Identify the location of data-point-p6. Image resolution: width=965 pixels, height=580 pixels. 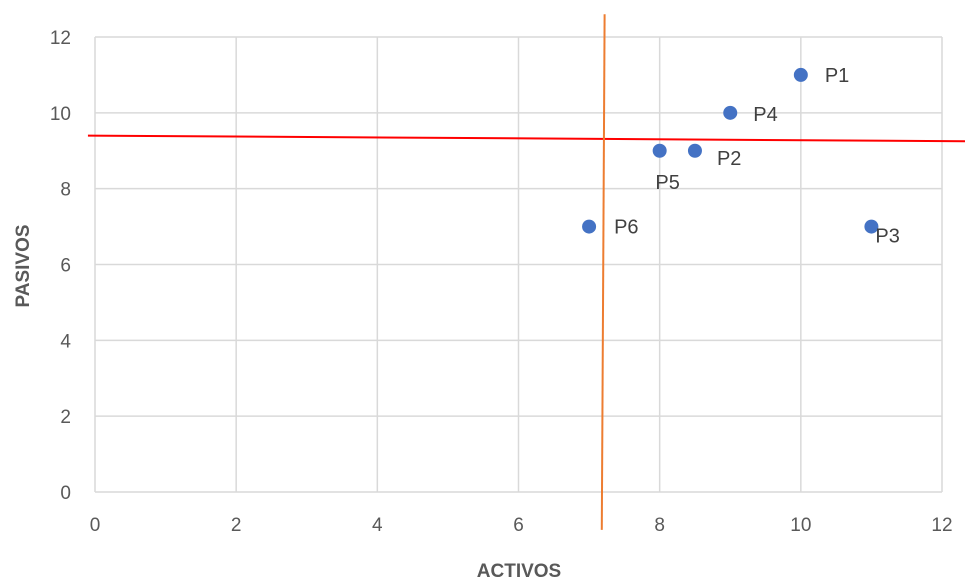
(589, 227).